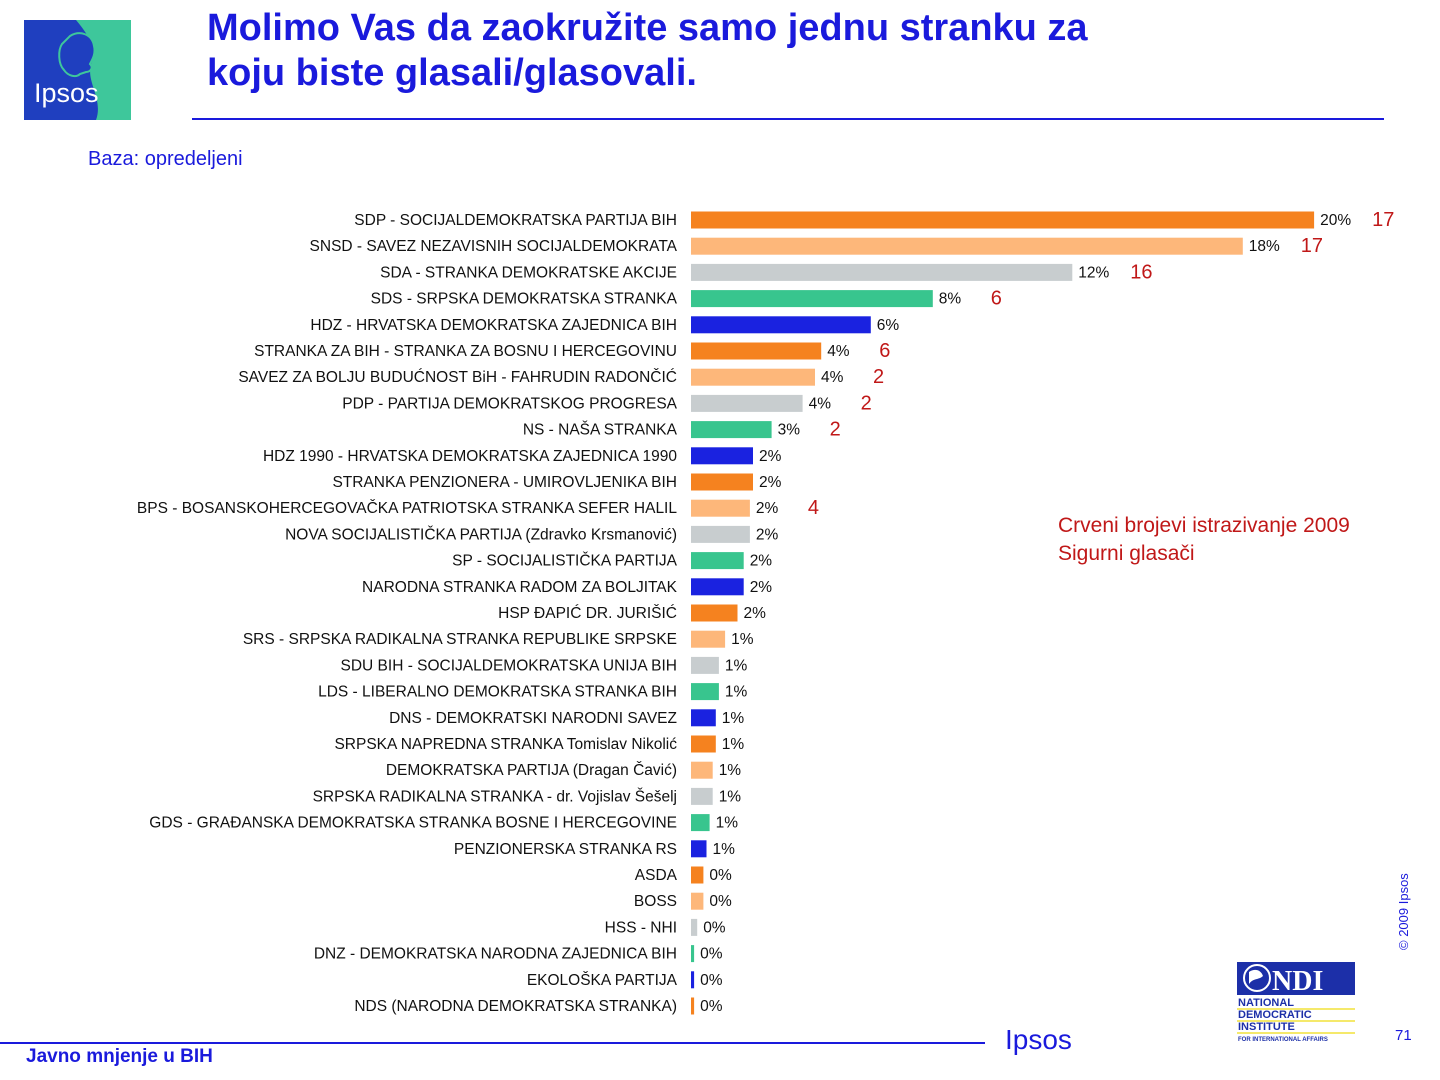 The image size is (1440, 1080). What do you see at coordinates (493, 325) in the screenshot?
I see `category-label: HDZ - HRVATSKA DEMOKRATSKA ZAJEDNICA BIH` at bounding box center [493, 325].